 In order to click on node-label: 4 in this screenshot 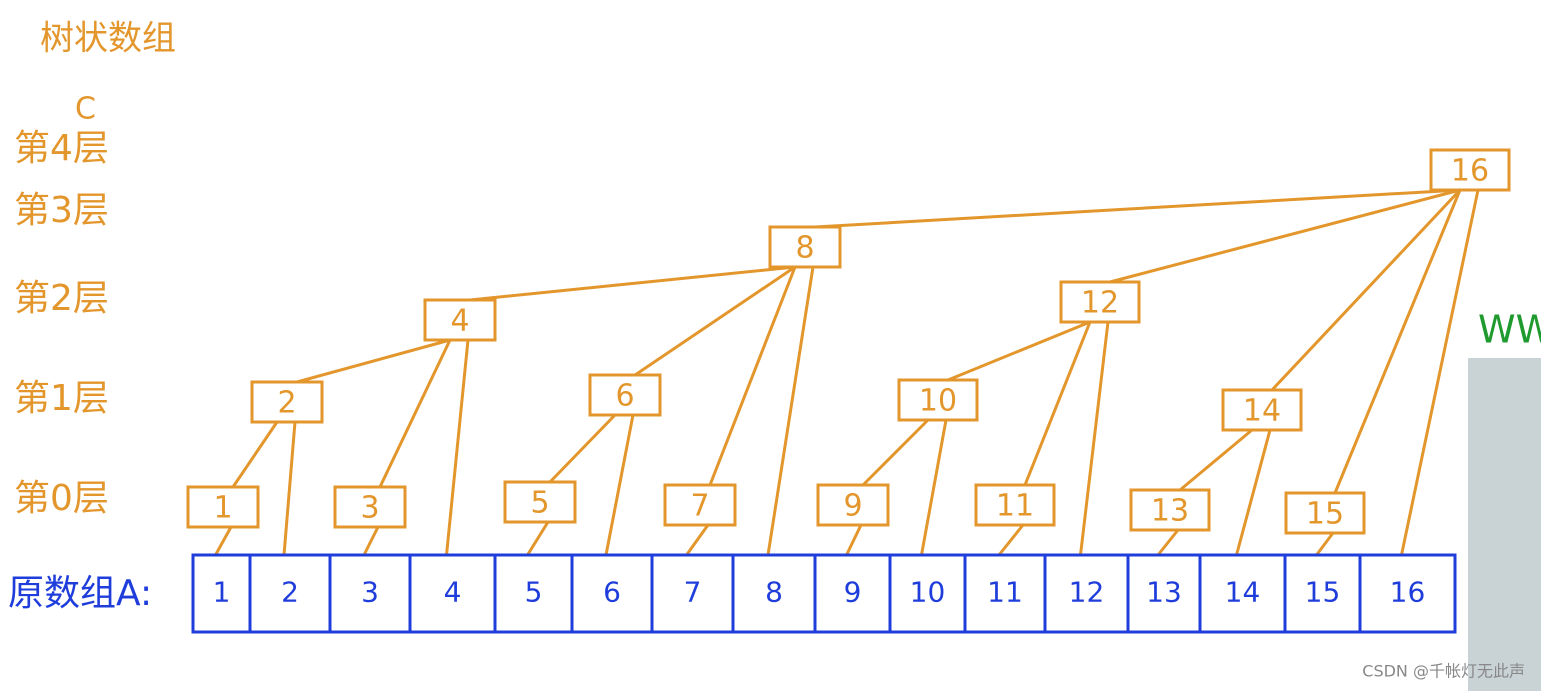, I will do `click(459, 321)`.